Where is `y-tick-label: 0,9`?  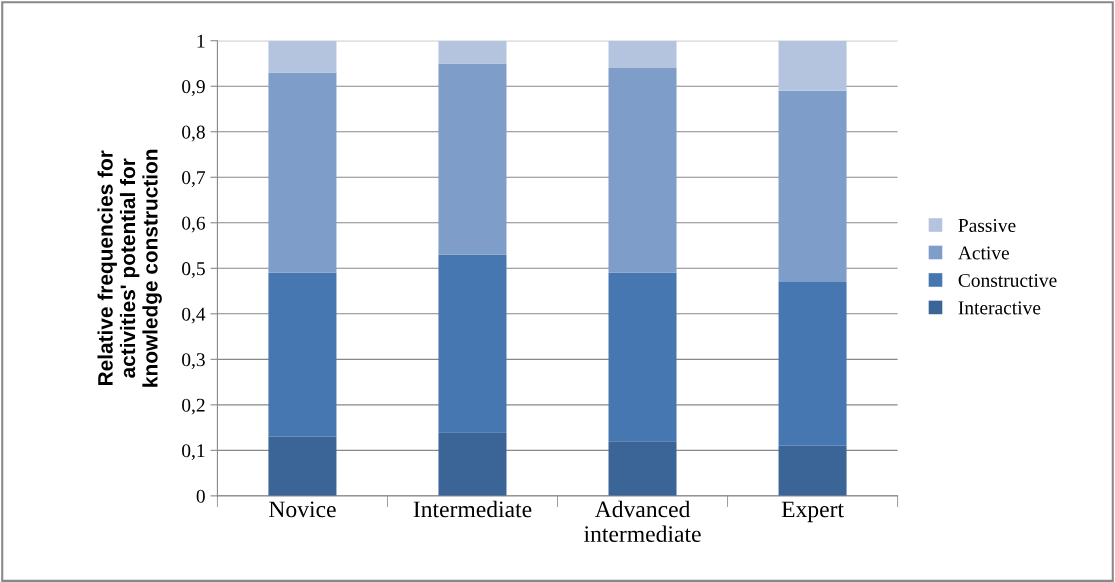 y-tick-label: 0,9 is located at coordinates (193, 88).